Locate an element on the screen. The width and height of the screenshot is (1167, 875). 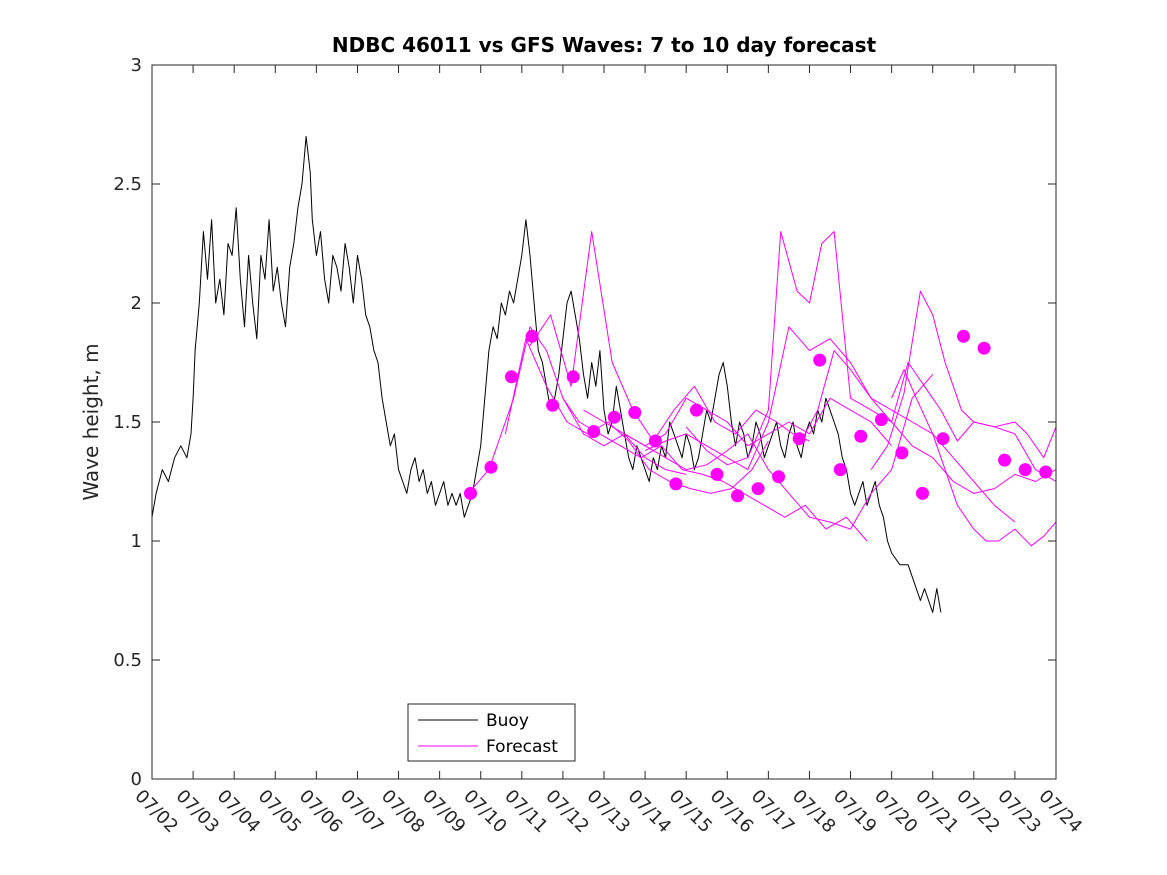
marker-layer is located at coordinates (758, 416).